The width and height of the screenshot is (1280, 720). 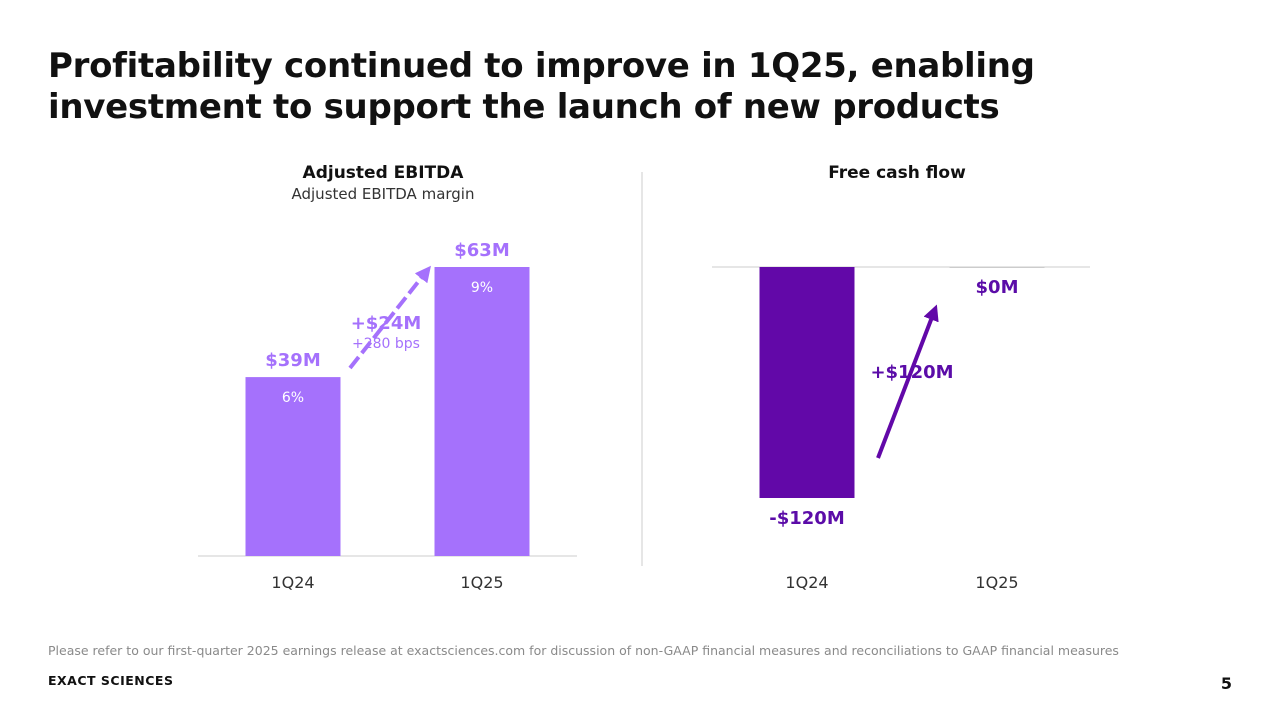 I want to click on fcf-chart-title: Free cash flow, so click(x=897, y=173).